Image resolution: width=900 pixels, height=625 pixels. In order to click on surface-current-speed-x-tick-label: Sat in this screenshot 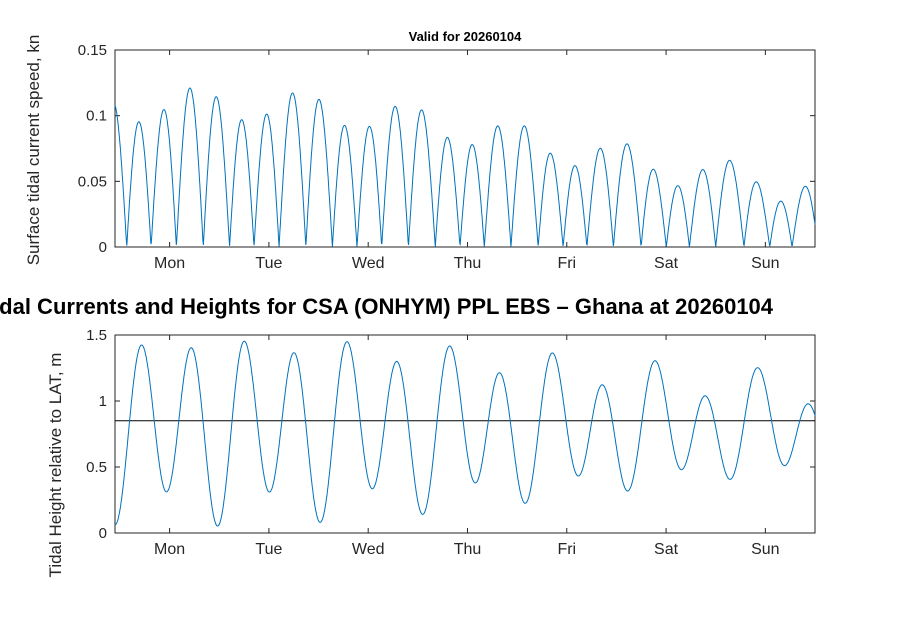, I will do `click(666, 263)`.